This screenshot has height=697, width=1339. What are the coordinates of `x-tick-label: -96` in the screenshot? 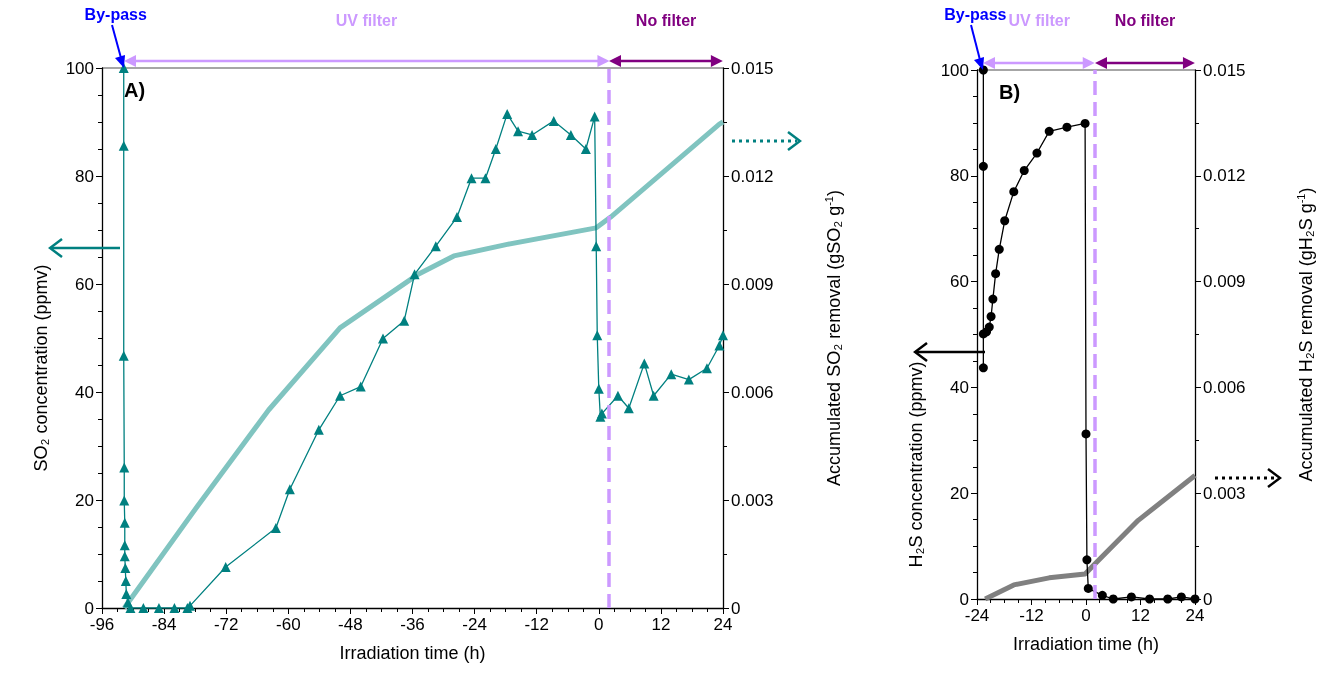 It's located at (102, 624).